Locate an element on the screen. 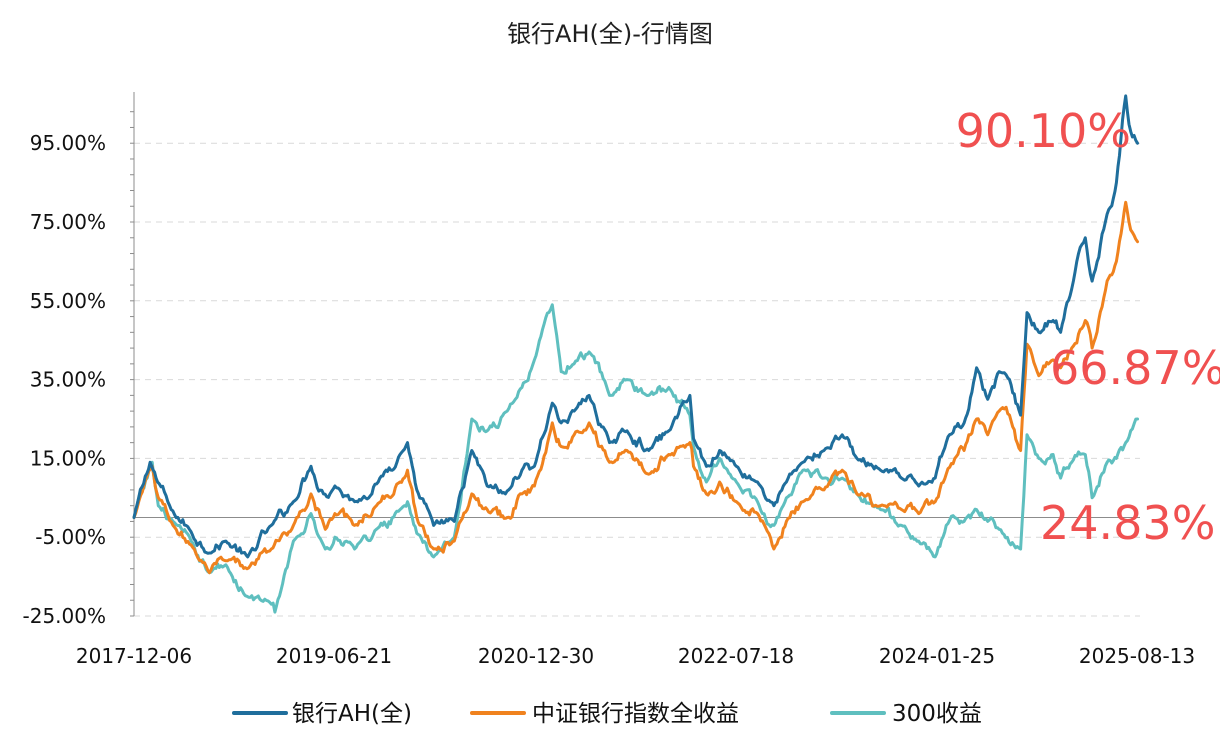  legend-label: 300收益 is located at coordinates (937, 714).